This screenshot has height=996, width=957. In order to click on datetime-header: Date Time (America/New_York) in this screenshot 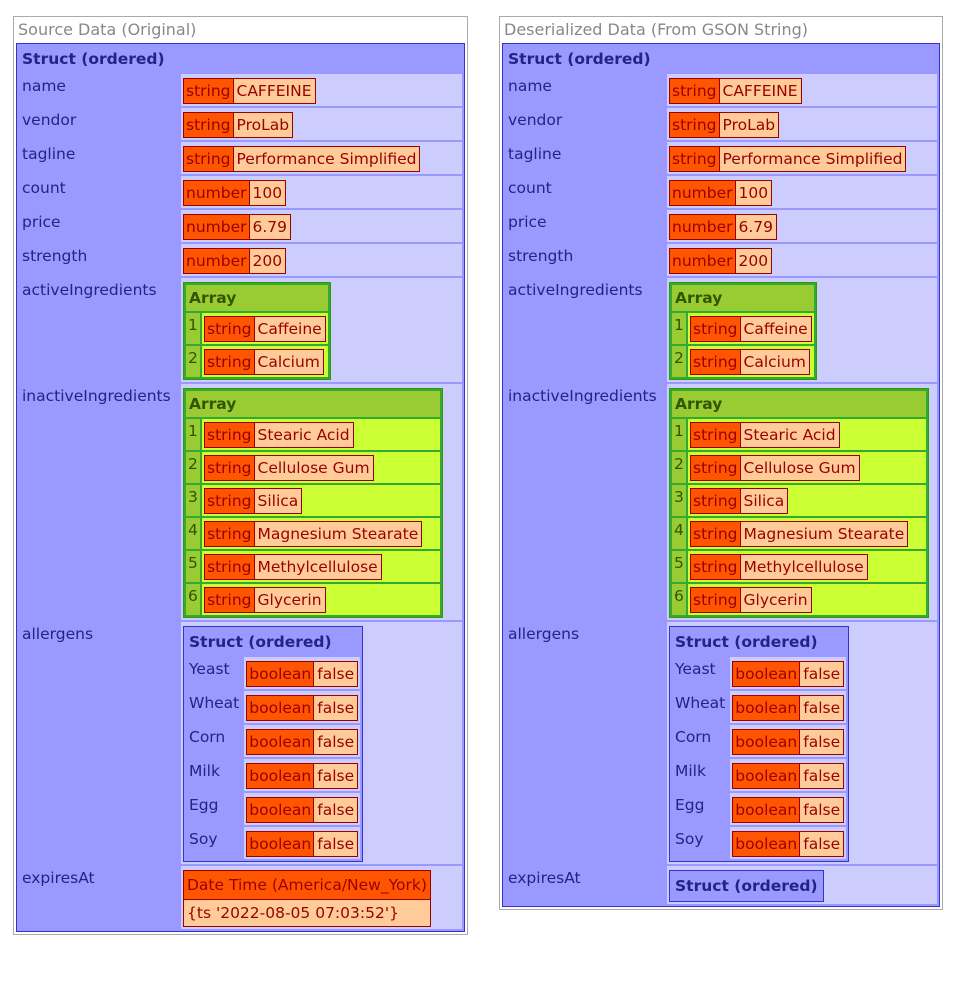, I will do `click(307, 885)`.